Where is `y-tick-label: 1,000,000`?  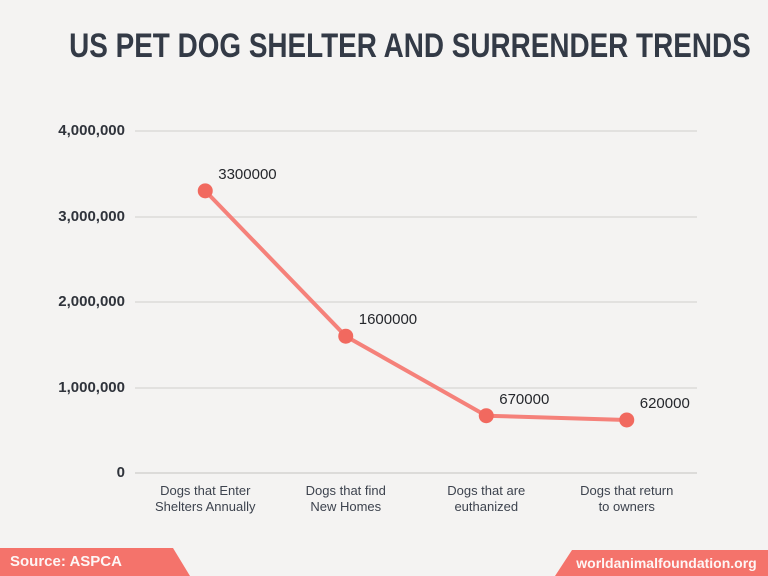 y-tick-label: 1,000,000 is located at coordinates (91, 387).